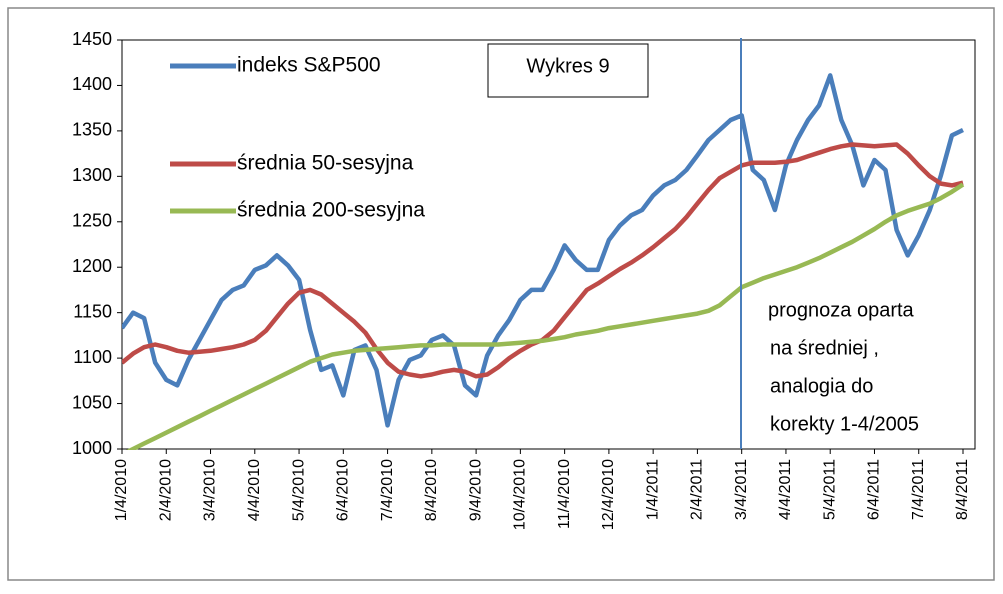 The image size is (1003, 594). I want to click on y-tick-label: 1400, so click(92, 84).